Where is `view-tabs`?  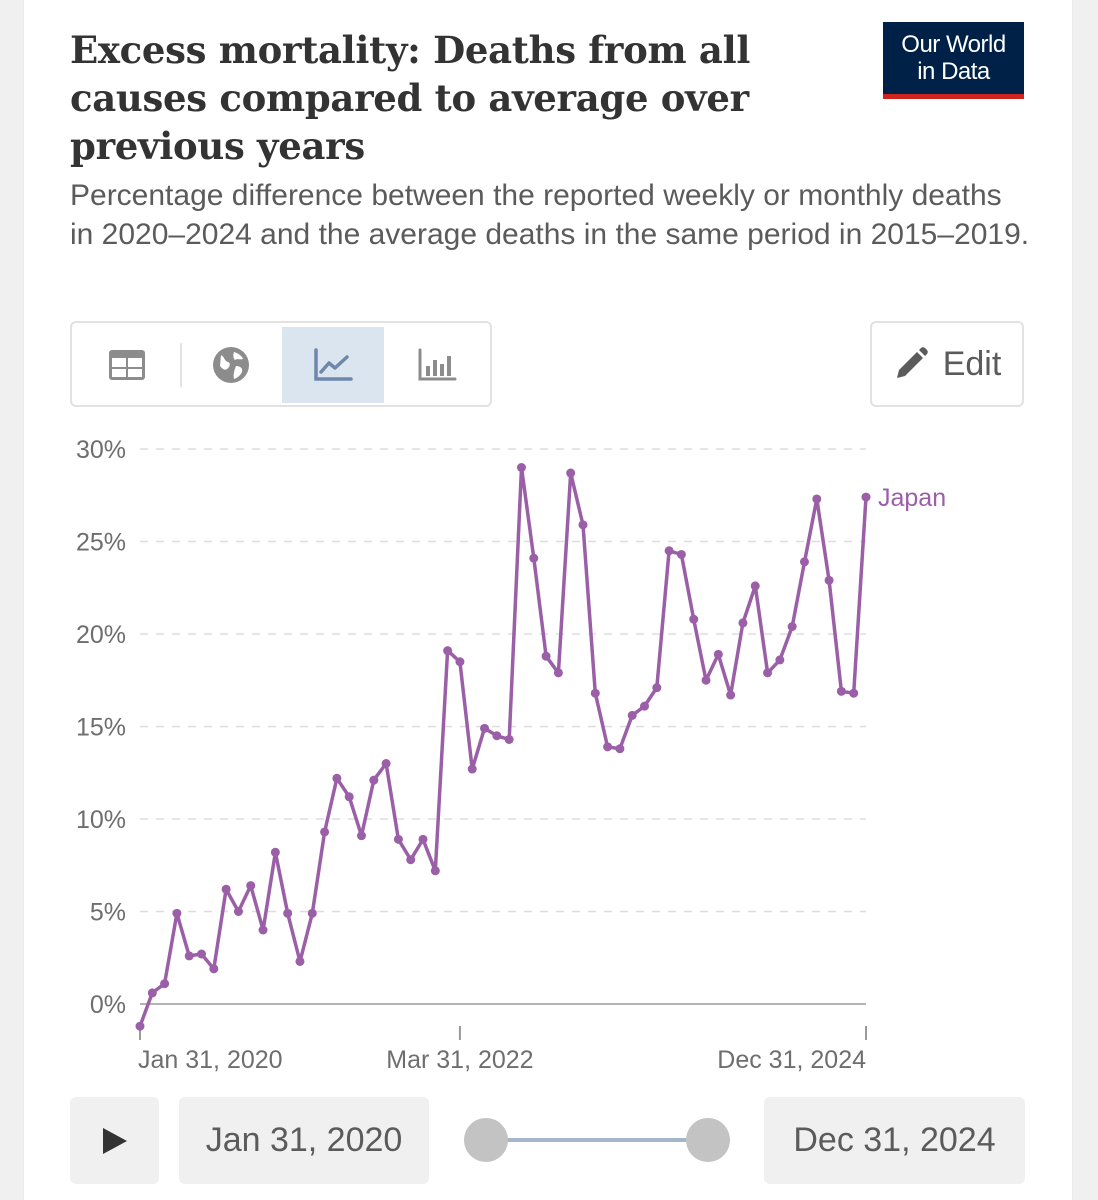
view-tabs is located at coordinates (281, 364).